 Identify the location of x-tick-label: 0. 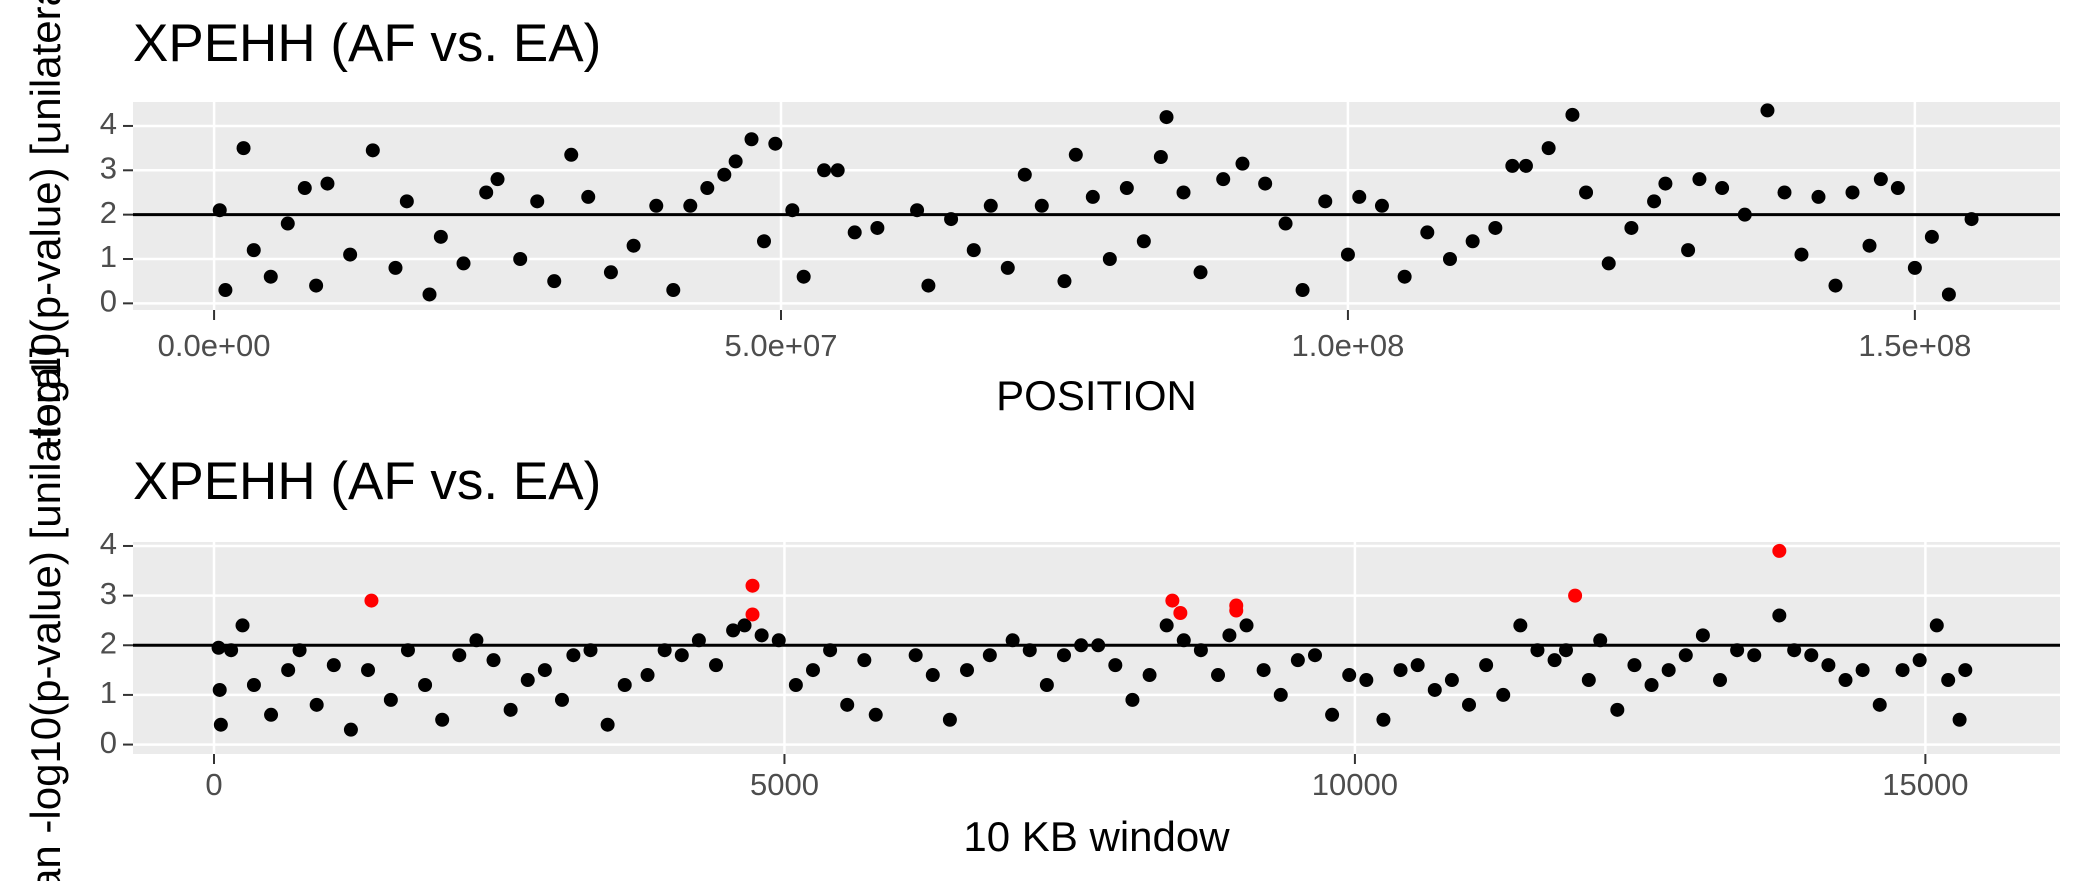
(213, 784).